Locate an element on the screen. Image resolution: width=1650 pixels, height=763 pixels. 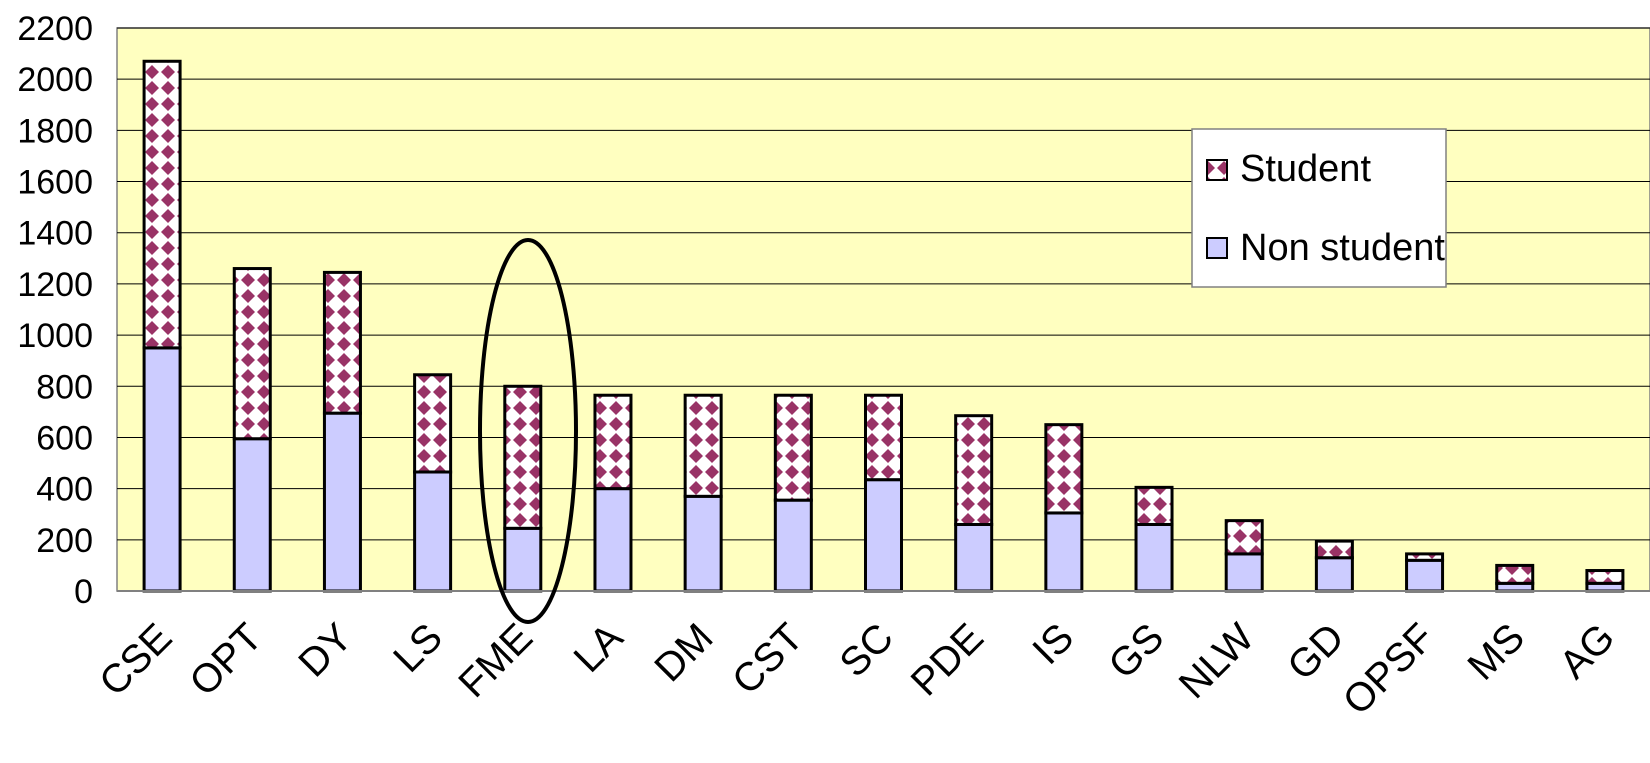
x-tick-label: IS is located at coordinates (1053, 644).